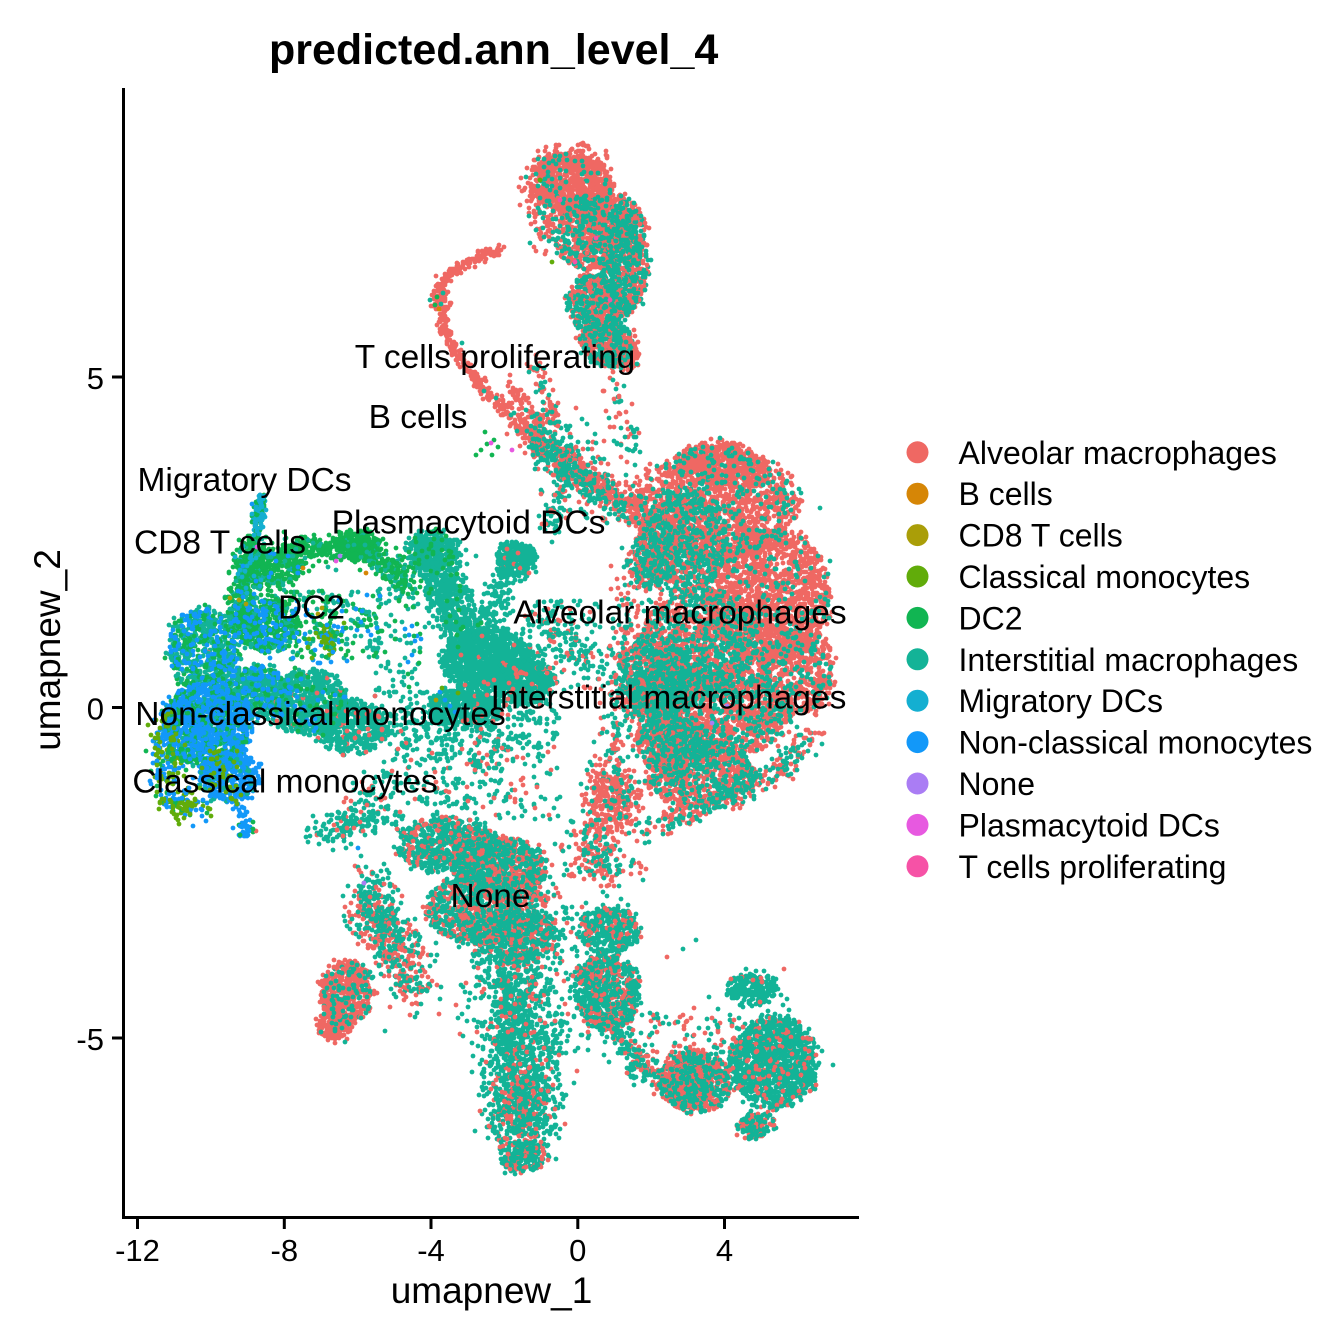  Describe the element at coordinates (95, 378) in the screenshot. I see `svg-text: 5` at that location.